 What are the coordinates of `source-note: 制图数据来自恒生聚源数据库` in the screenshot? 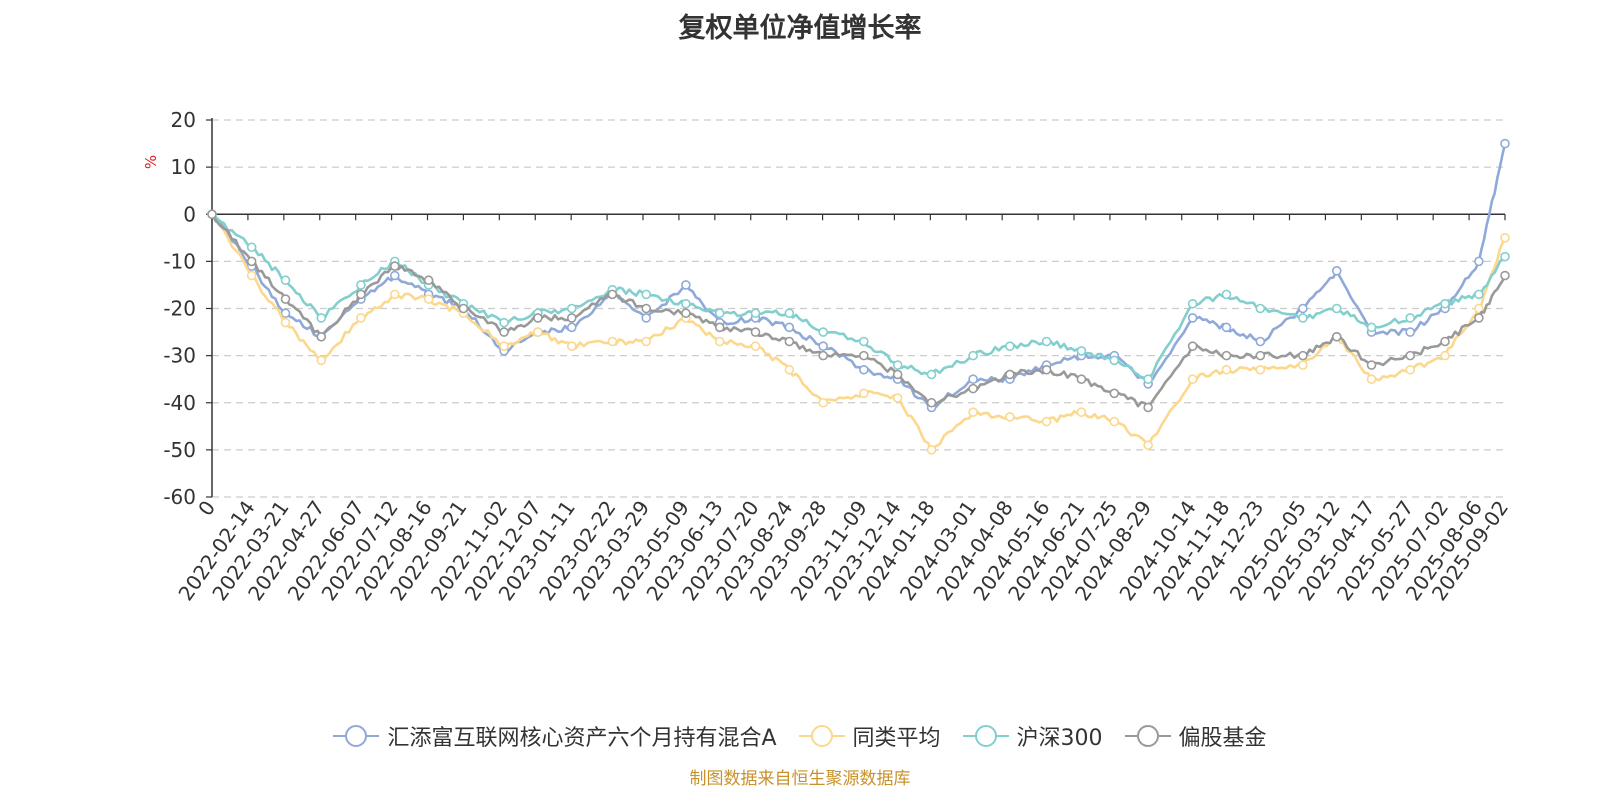 It's located at (800, 779).